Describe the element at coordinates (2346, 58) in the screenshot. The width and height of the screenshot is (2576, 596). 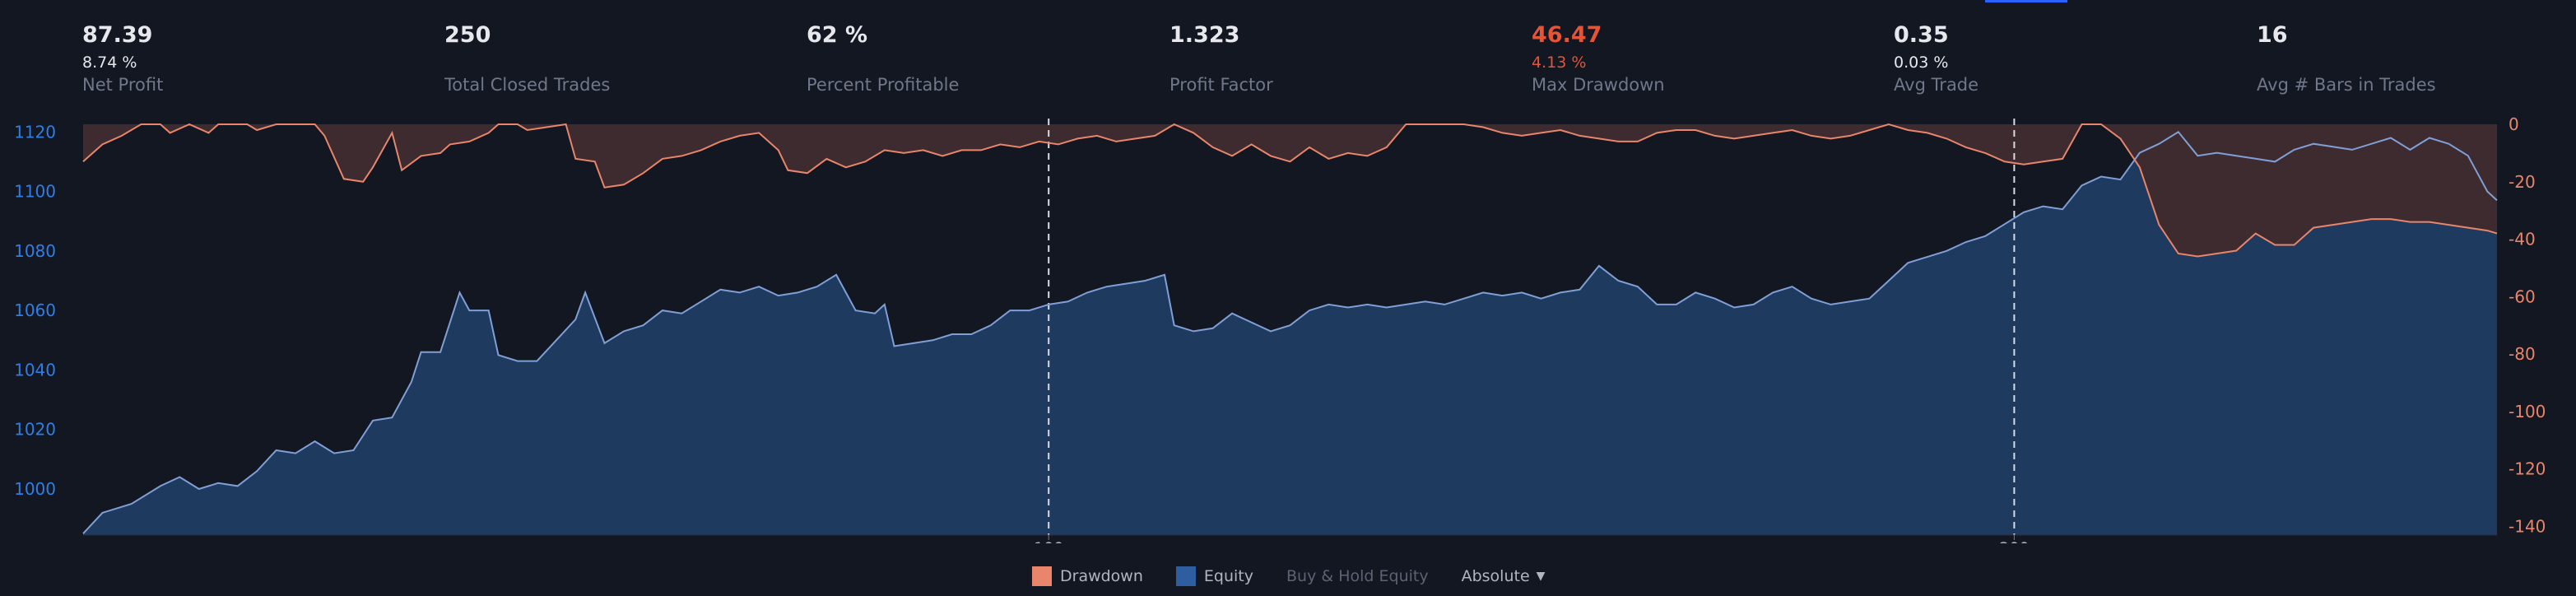
I see `stat-avg-bars-in-trades: 16 Avg # Bars in Trades` at that location.